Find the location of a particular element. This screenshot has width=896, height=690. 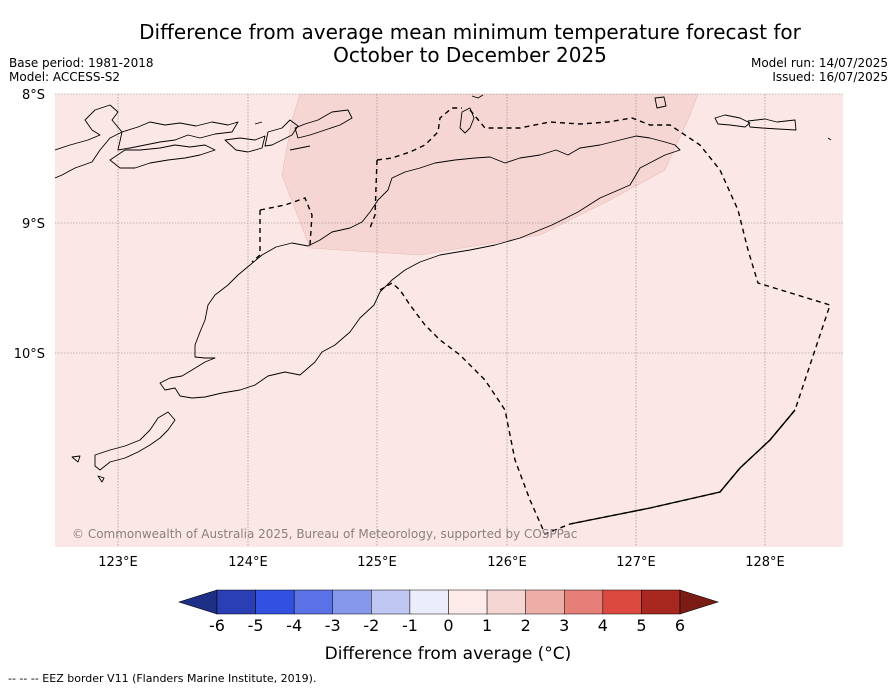

colorbar-tick-label: 0 is located at coordinates (448, 625).